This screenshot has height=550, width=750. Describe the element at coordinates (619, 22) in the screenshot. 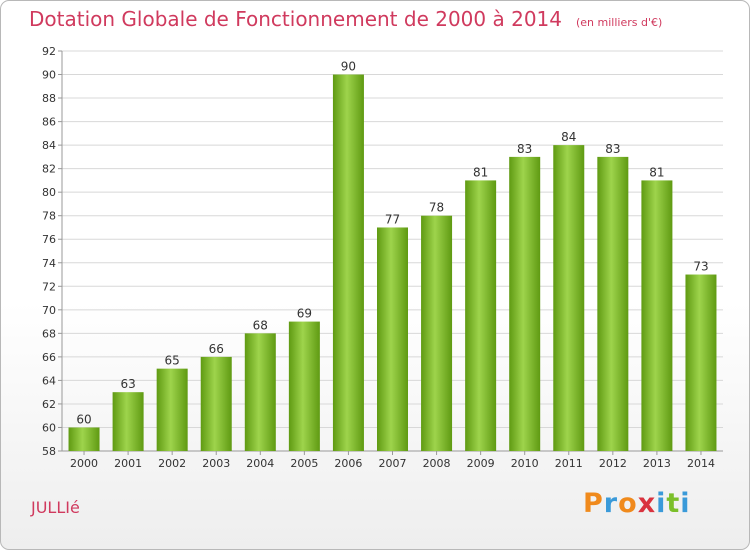

I see `chart-unit-label: (en milliers d'€)` at that location.